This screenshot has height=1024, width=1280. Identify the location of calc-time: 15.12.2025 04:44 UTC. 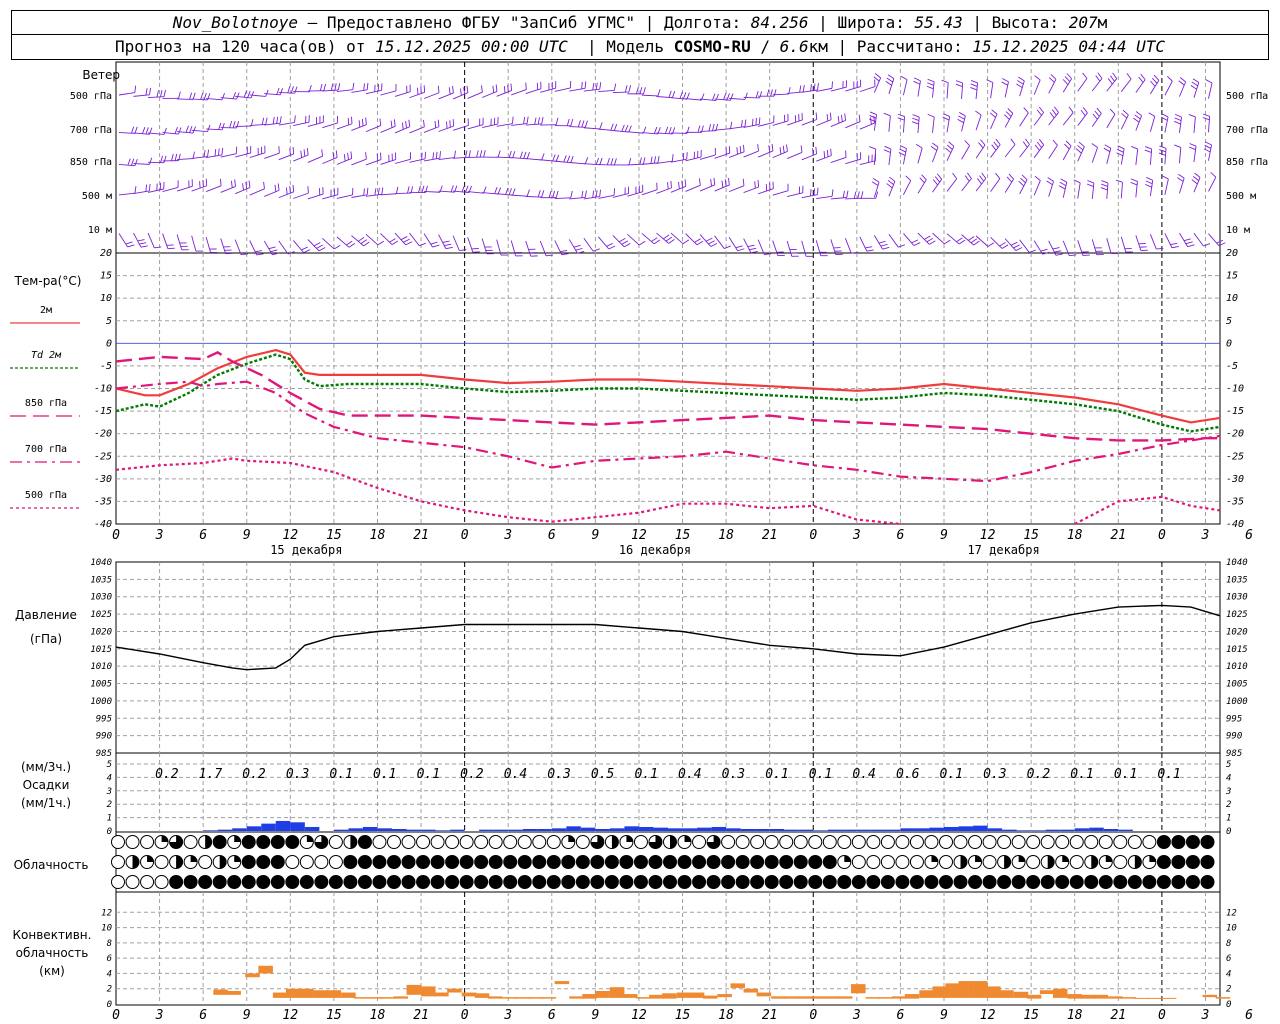
(1069, 46).